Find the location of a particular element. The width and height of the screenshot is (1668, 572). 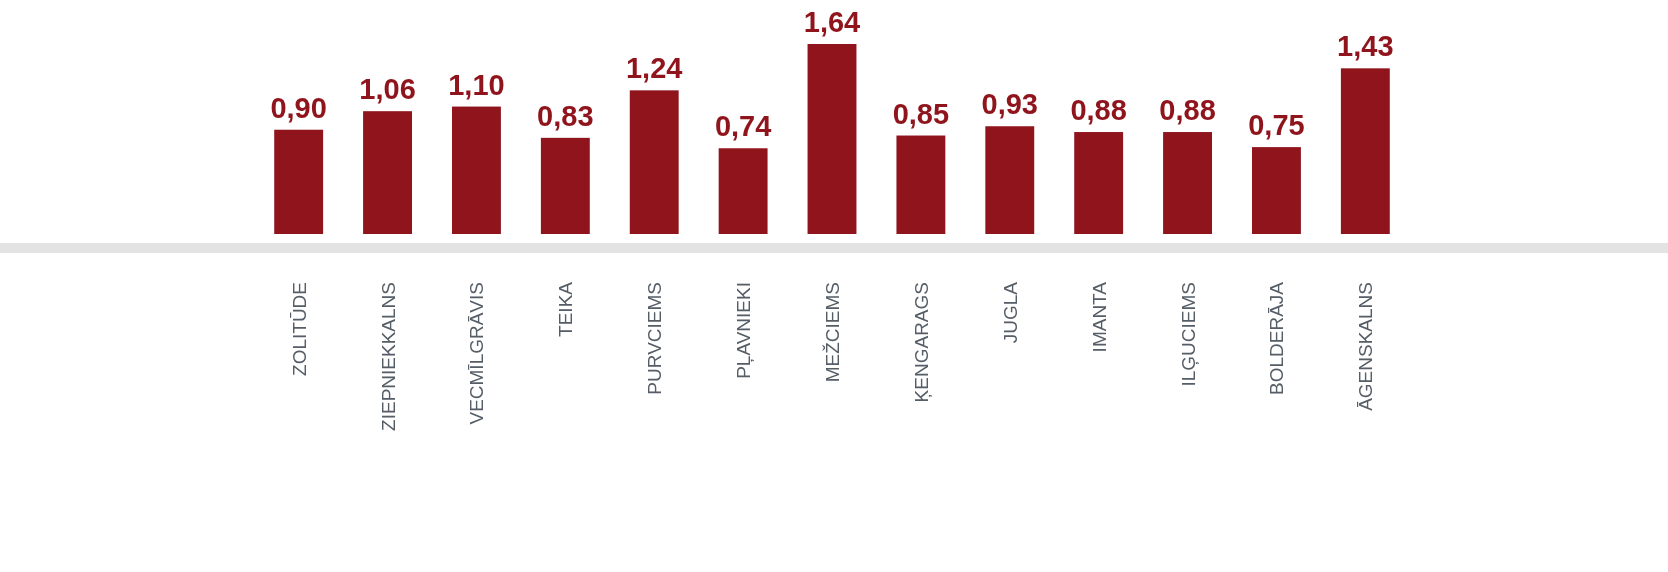

x-tick-label: BOLDERĀJA is located at coordinates (1277, 338).